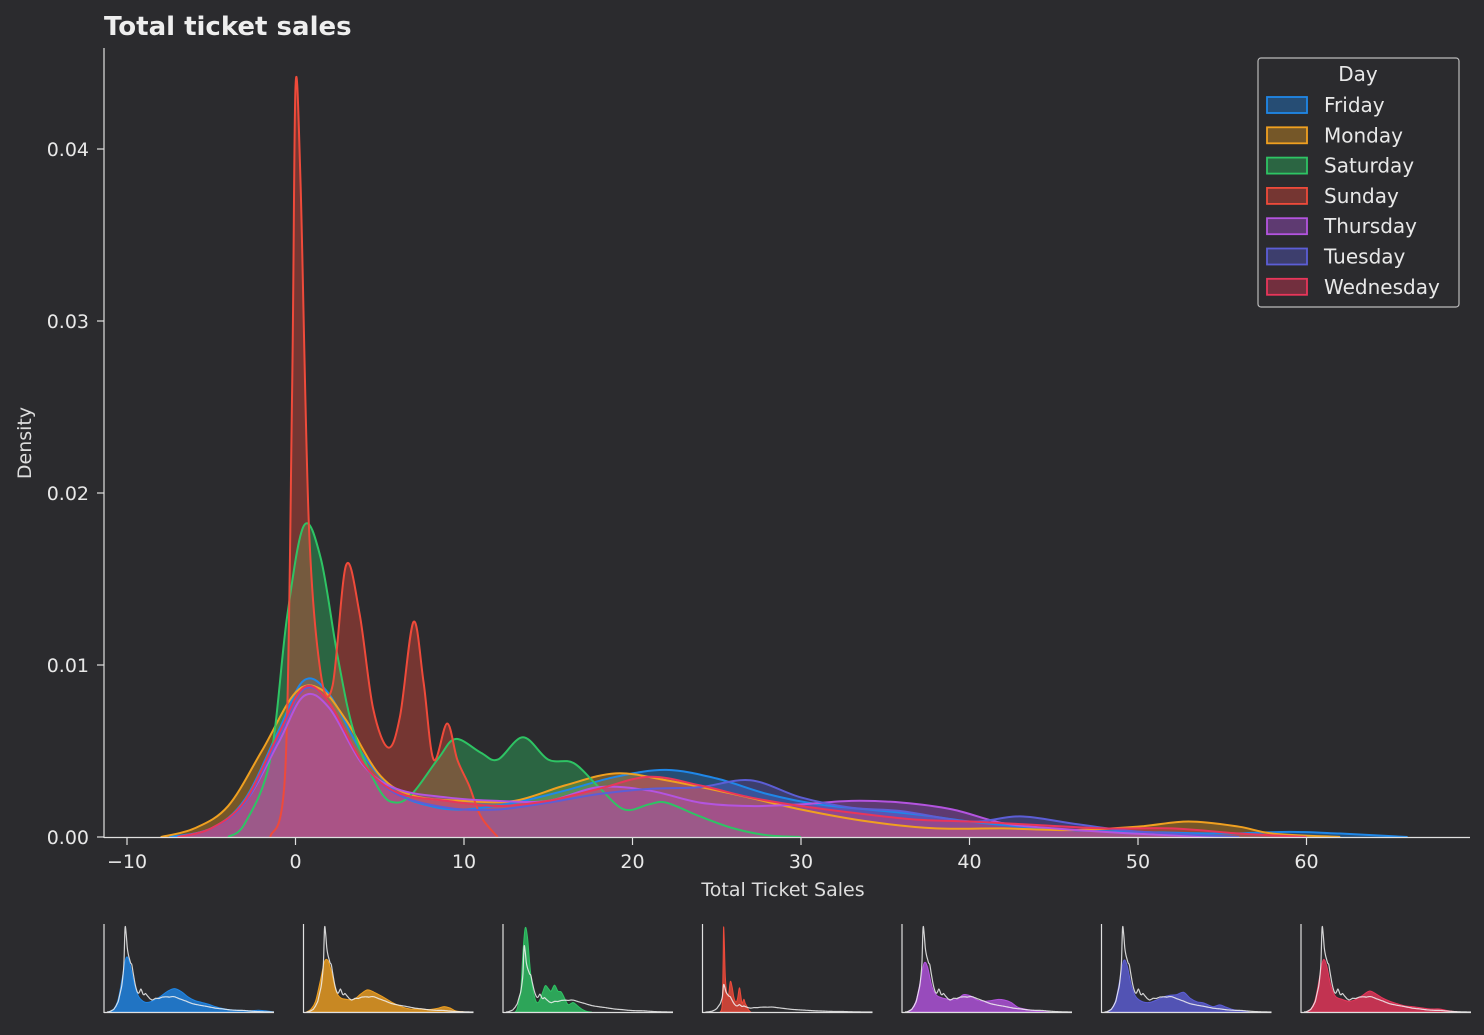  I want to click on density-line-monday, so click(750, 761).